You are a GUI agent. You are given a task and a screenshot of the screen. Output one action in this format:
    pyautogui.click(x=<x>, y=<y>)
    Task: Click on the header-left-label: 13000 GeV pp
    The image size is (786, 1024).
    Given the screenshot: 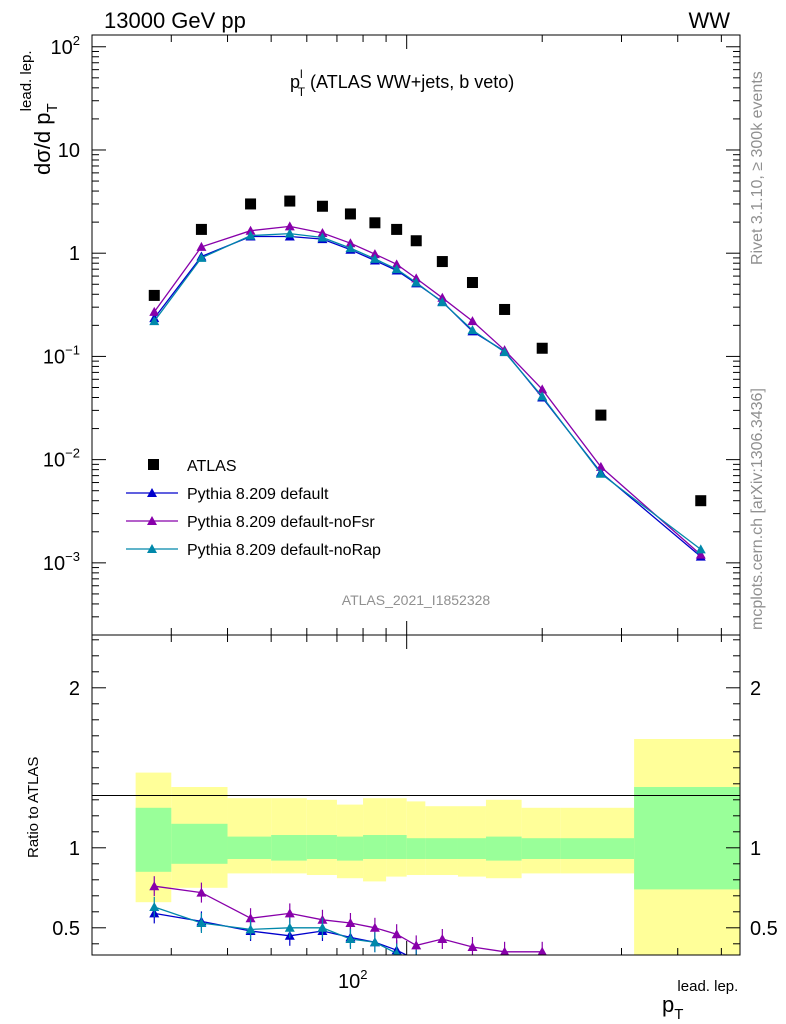 What is the action you would take?
    pyautogui.click(x=175, y=20)
    